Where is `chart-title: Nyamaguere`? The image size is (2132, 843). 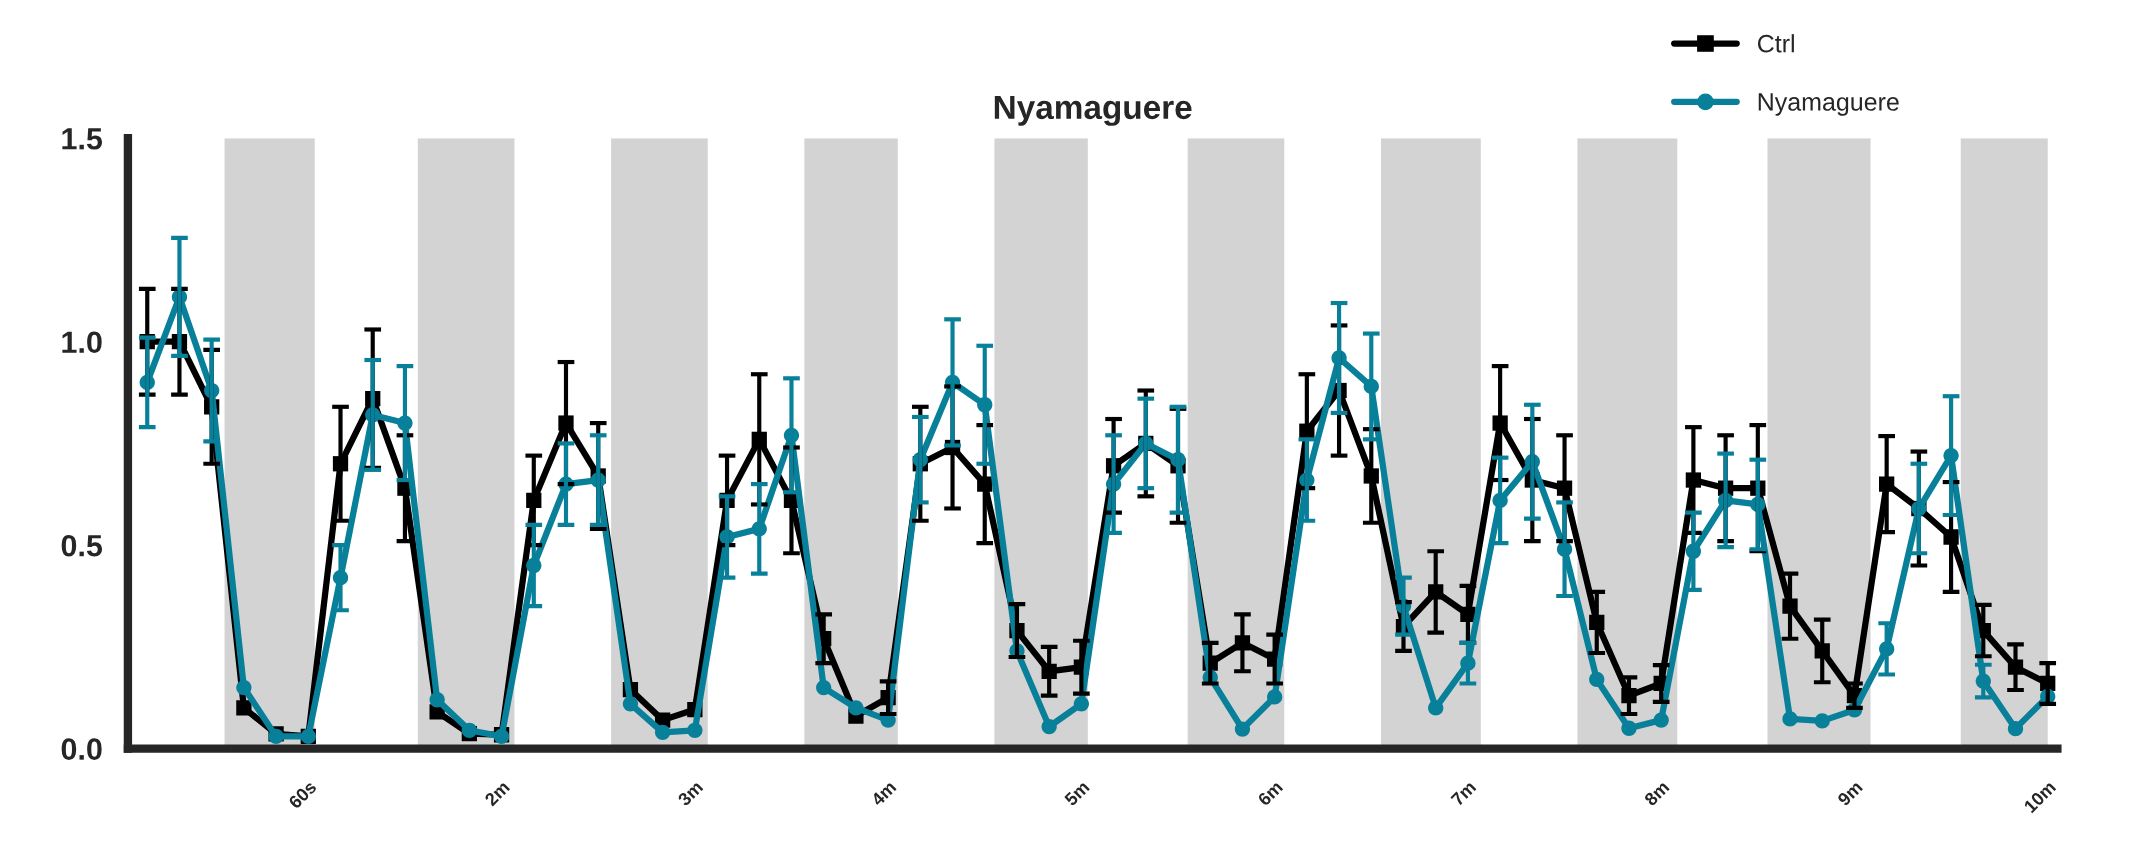
chart-title: Nyamaguere is located at coordinates (1093, 110).